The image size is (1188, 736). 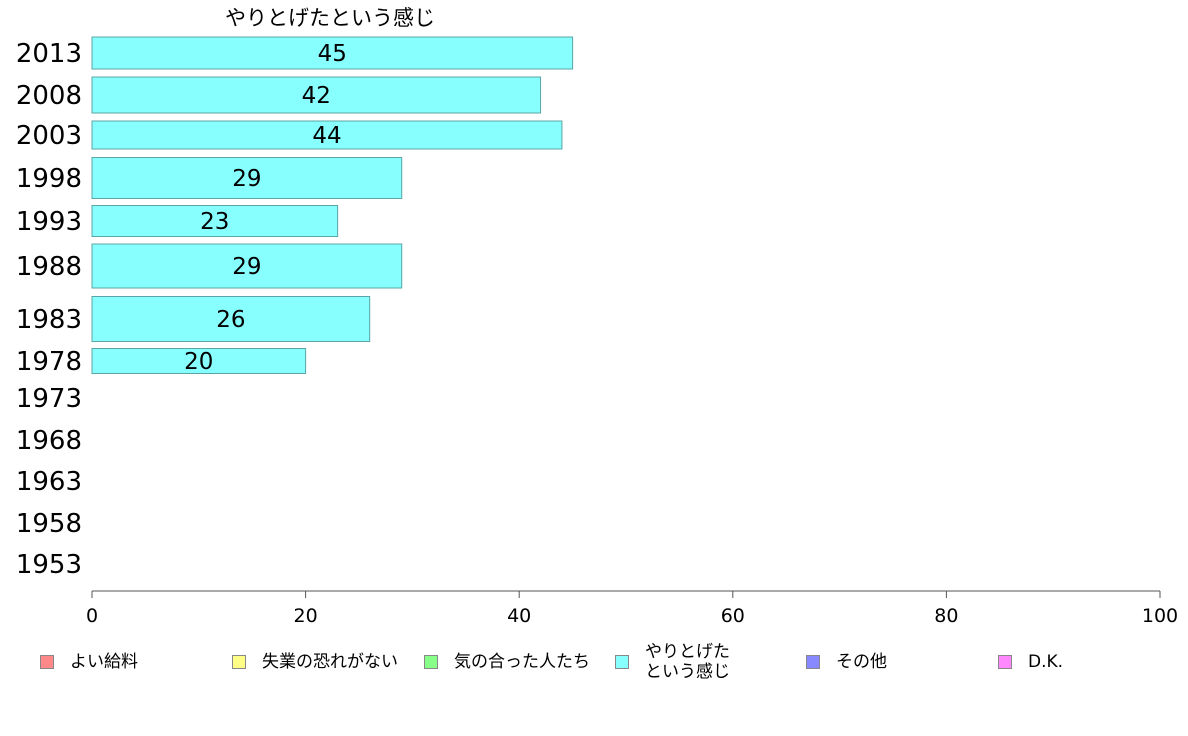 What do you see at coordinates (49, 399) in the screenshot?
I see `year-label-1973: 1973` at bounding box center [49, 399].